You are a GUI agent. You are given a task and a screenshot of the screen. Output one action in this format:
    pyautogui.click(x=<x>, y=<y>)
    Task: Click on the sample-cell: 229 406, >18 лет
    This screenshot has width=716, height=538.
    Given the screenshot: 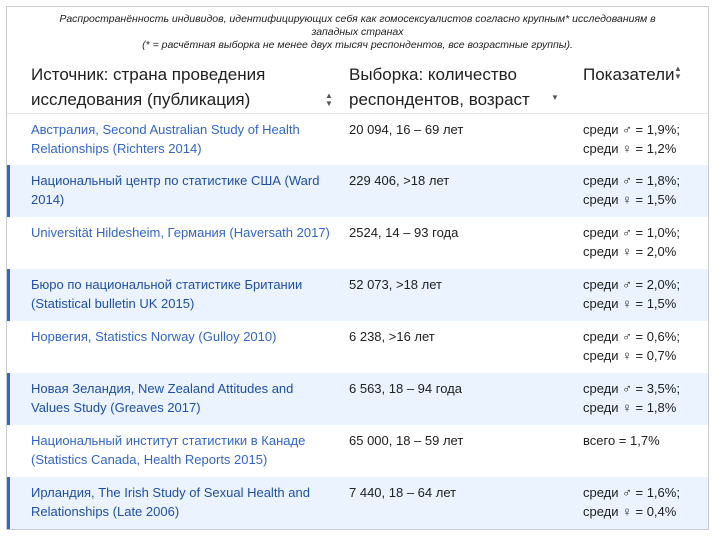 What is the action you would take?
    pyautogui.click(x=456, y=191)
    